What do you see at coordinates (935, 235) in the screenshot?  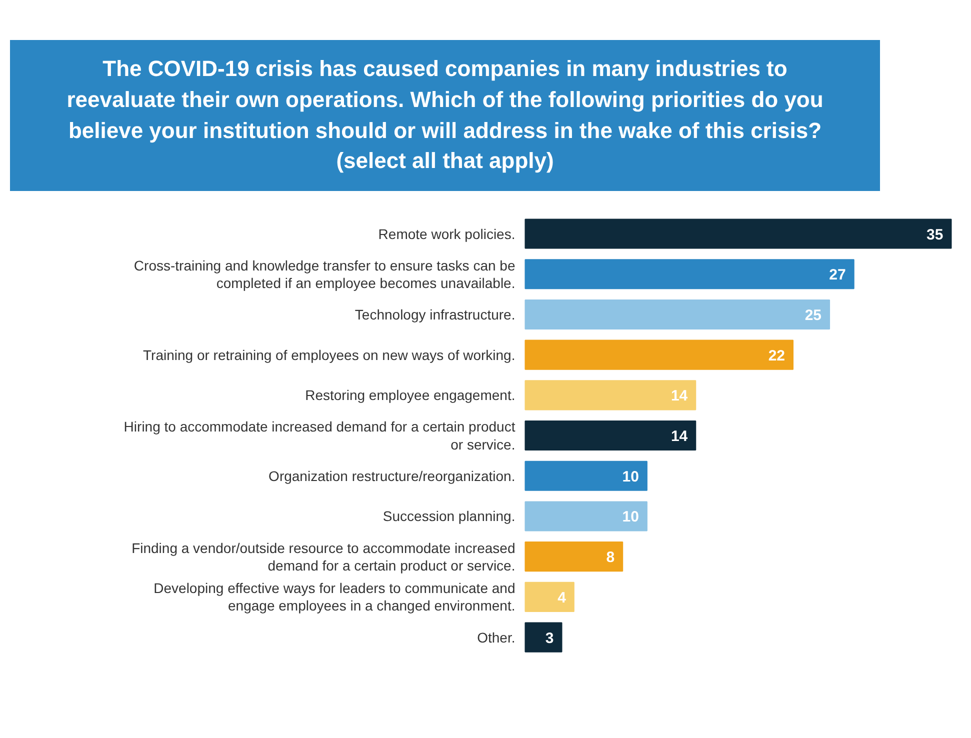 I see `data-label: 35` at bounding box center [935, 235].